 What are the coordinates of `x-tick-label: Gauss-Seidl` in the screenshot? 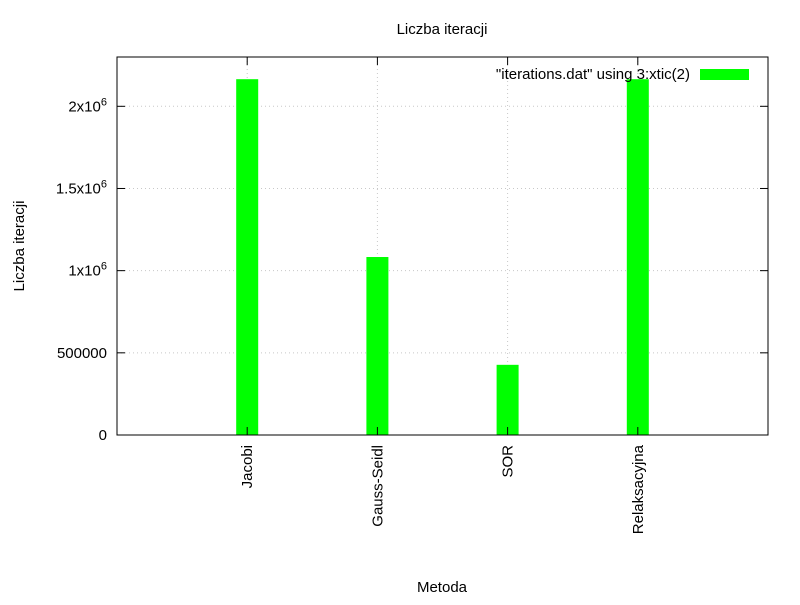 It's located at (377, 486).